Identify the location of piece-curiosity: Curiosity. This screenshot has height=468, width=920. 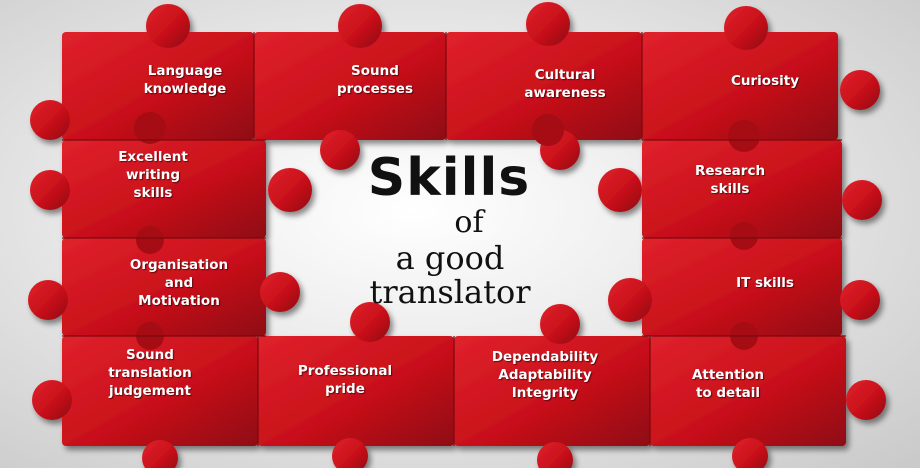
(765, 81).